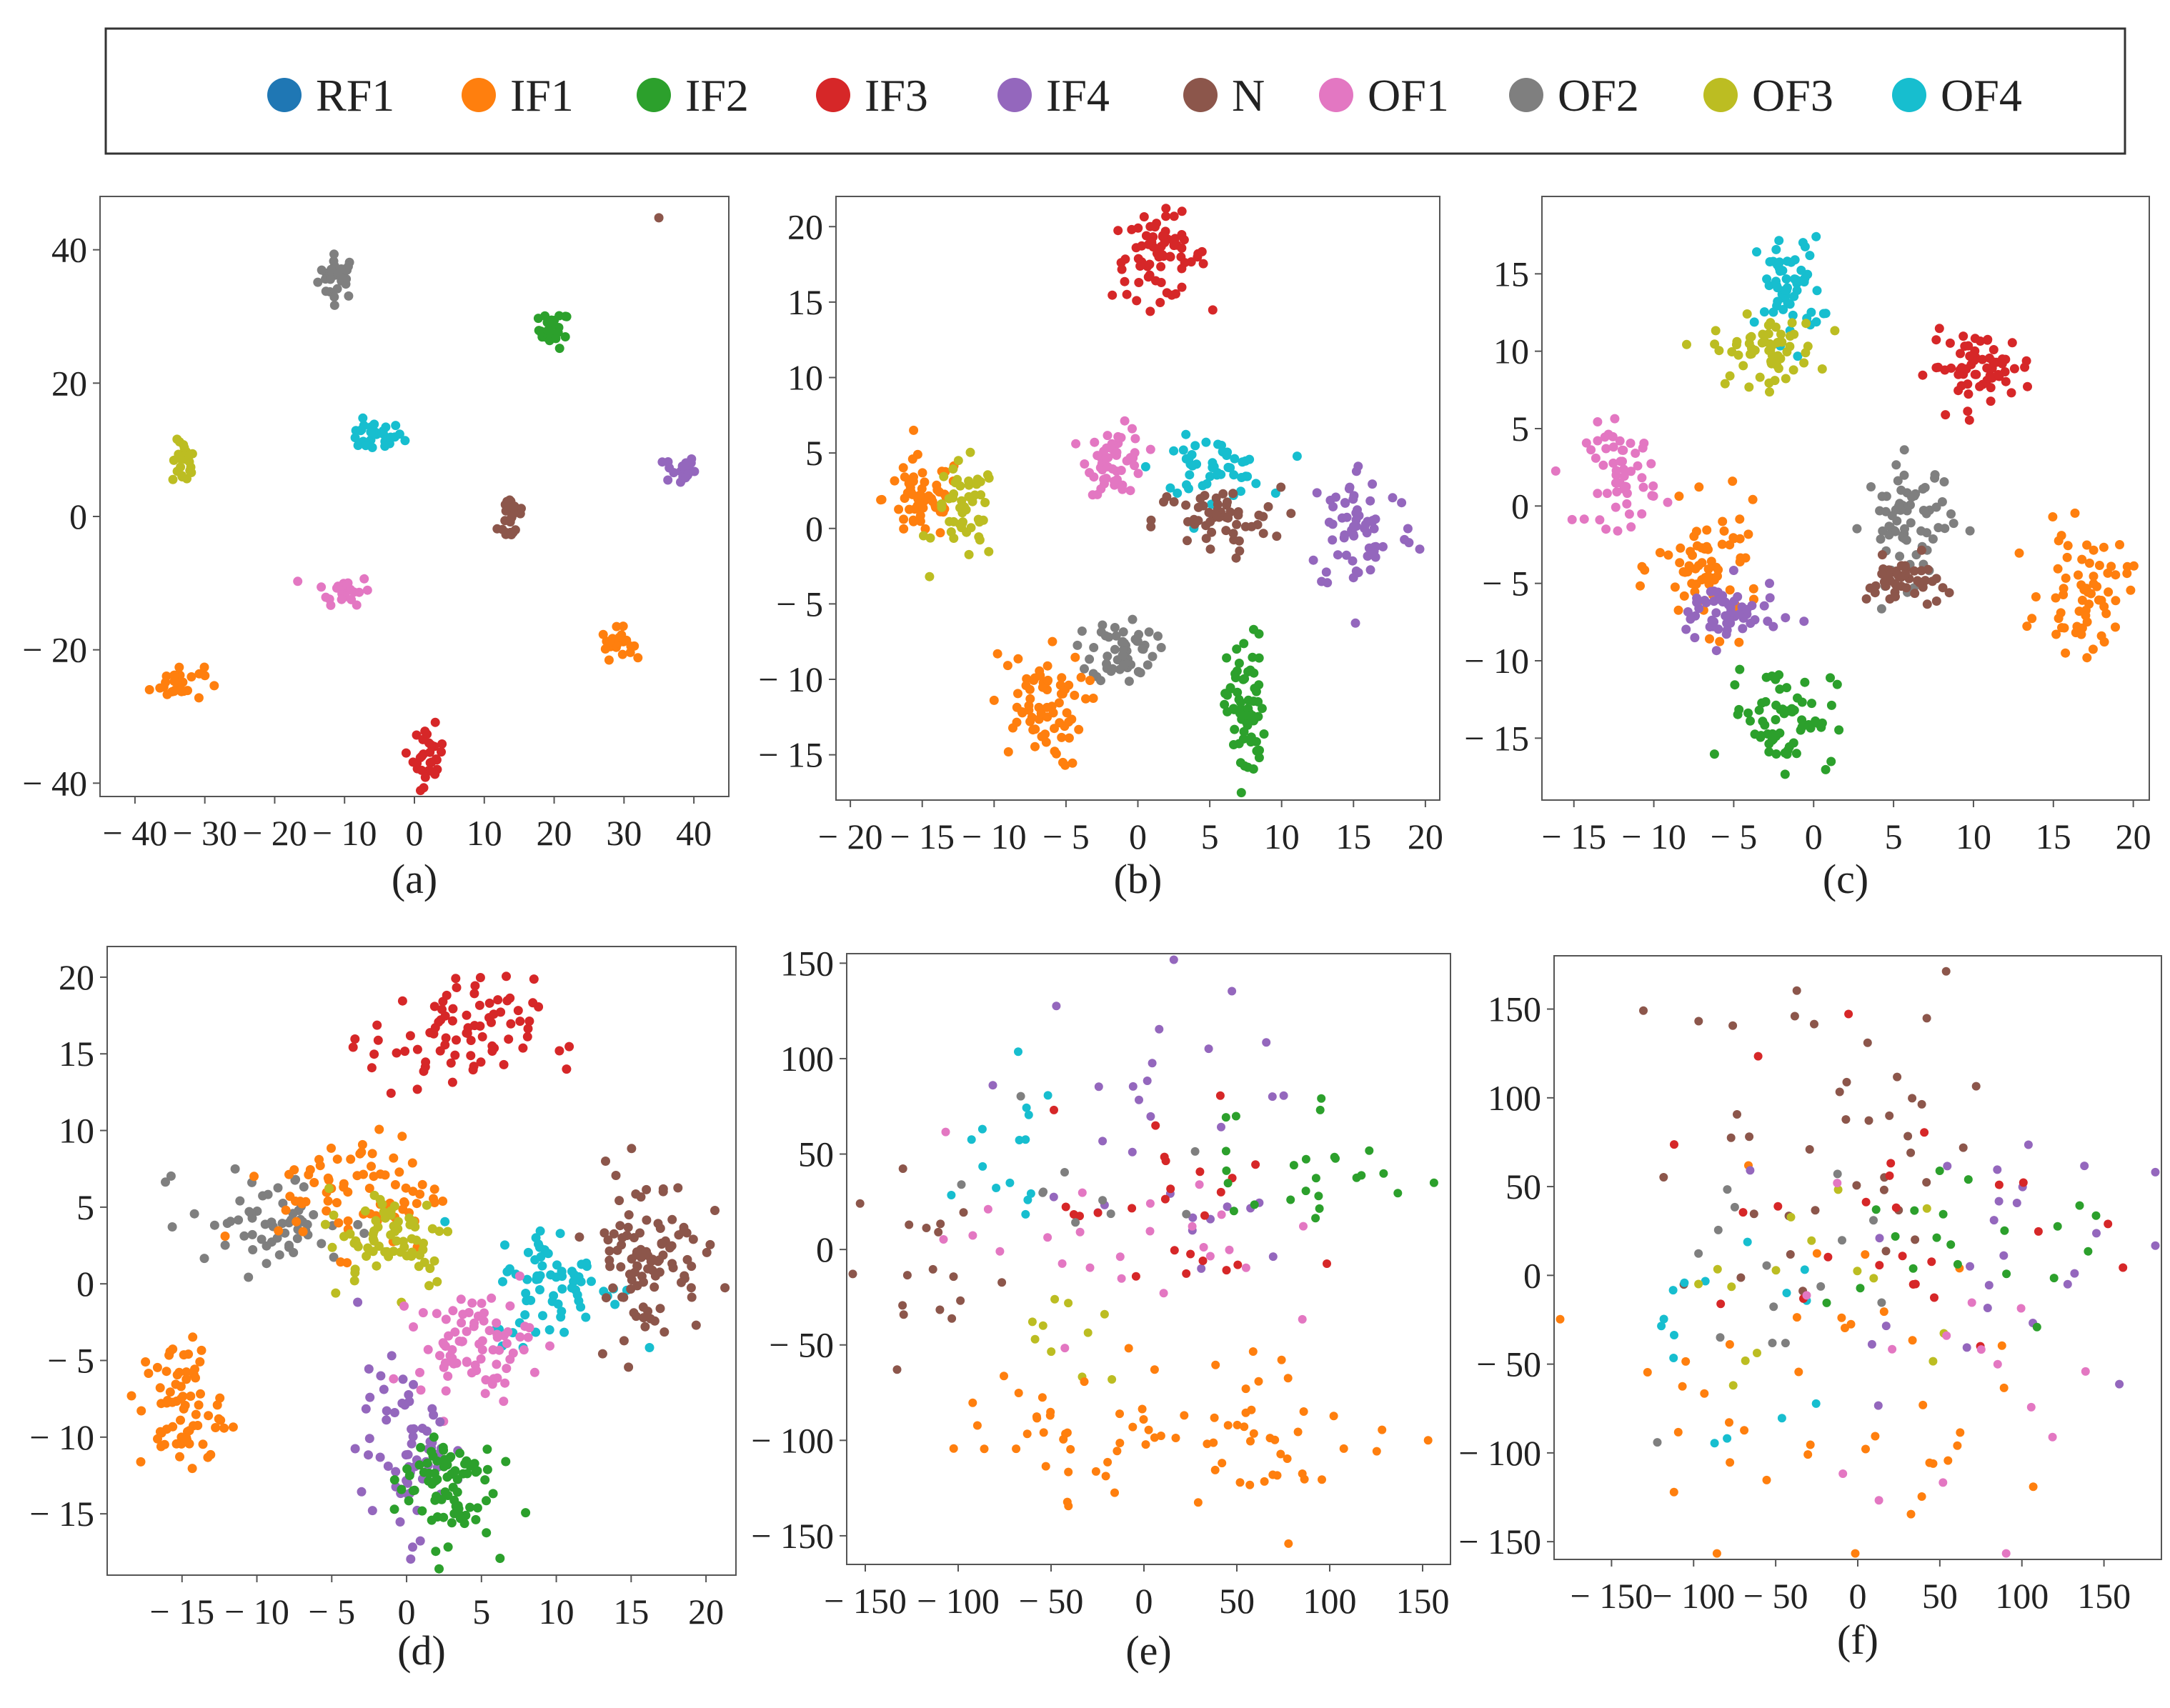  I want to click on plot-frame, so click(1148, 1259).